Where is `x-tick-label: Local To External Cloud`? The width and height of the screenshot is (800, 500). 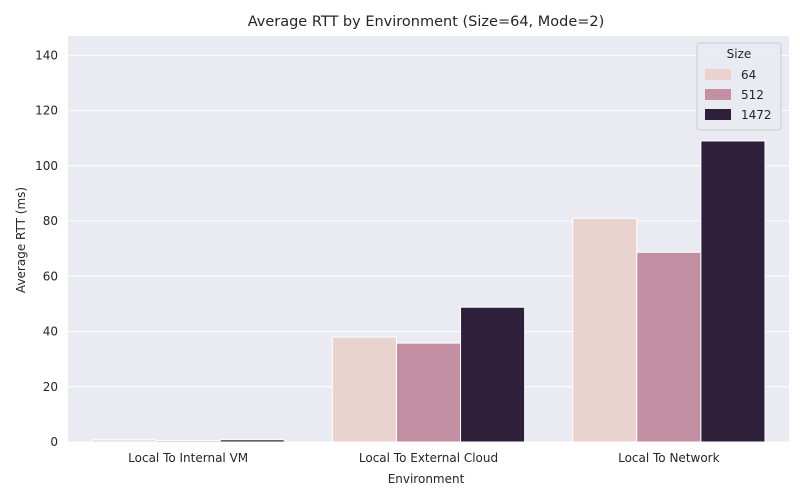 x-tick-label: Local To External Cloud is located at coordinates (428, 458).